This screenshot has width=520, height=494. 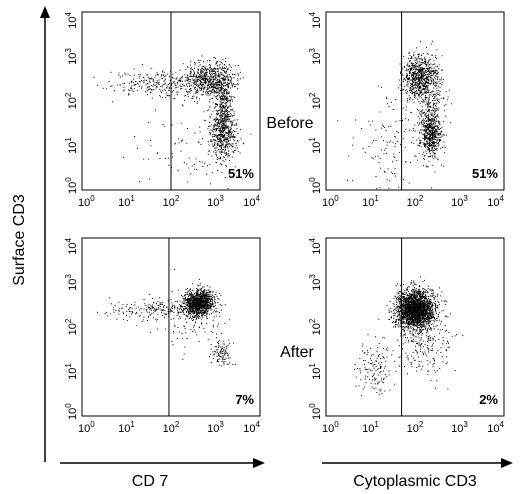 I want to click on x-axis-arrow-left, so click(x=259, y=463).